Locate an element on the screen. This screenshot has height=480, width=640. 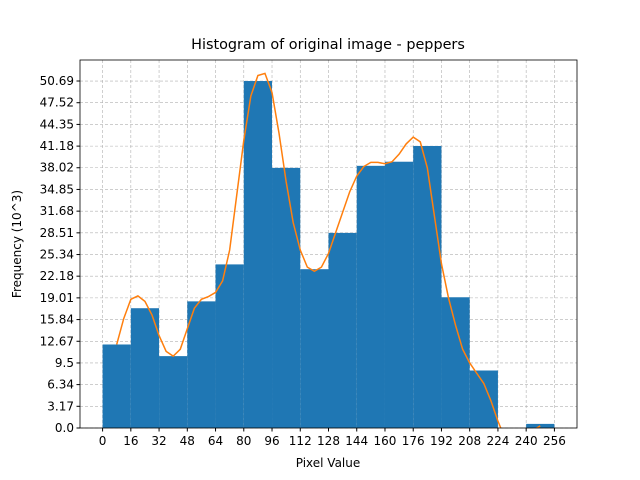
x-tick-label: 48 is located at coordinates (187, 441).